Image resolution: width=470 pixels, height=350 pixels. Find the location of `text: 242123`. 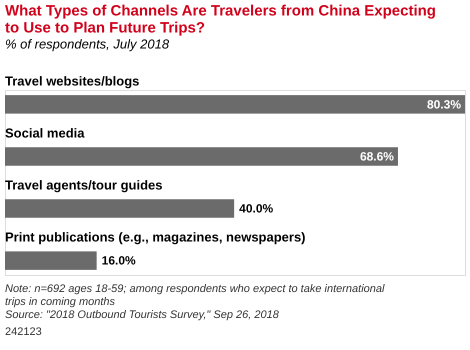

text: 242123 is located at coordinates (23, 332).